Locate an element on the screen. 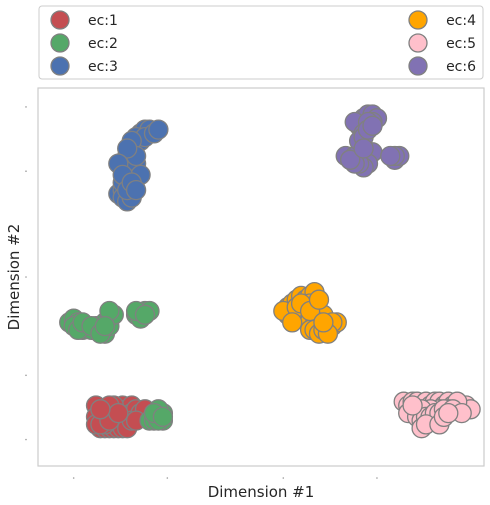  legend-label-ec-1: ec:1 is located at coordinates (103, 21).